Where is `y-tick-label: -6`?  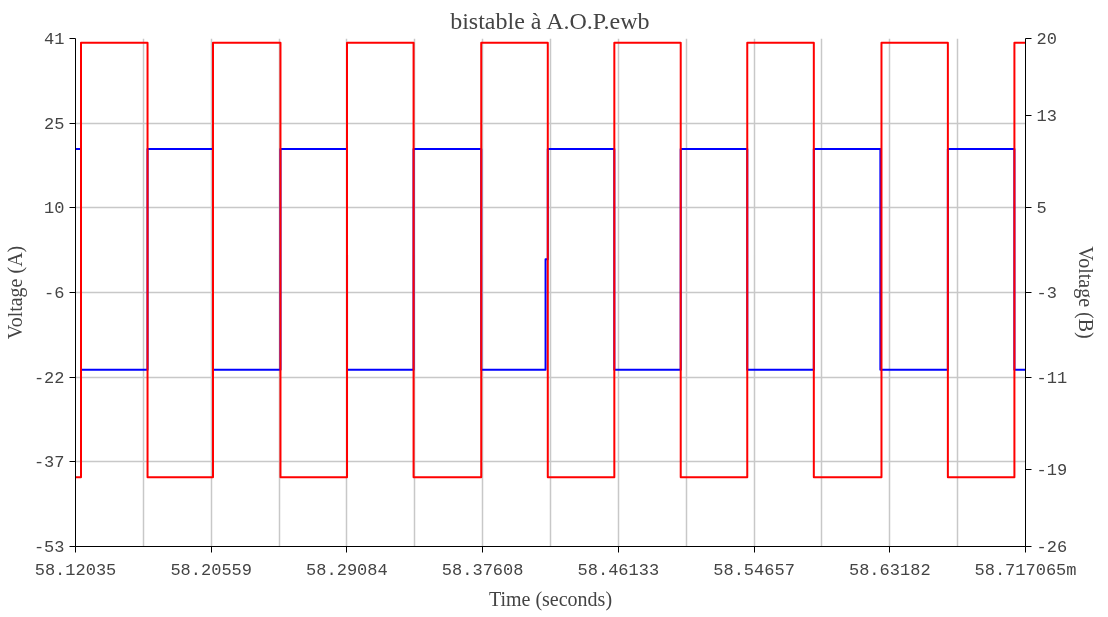 y-tick-label: -6 is located at coordinates (54, 293).